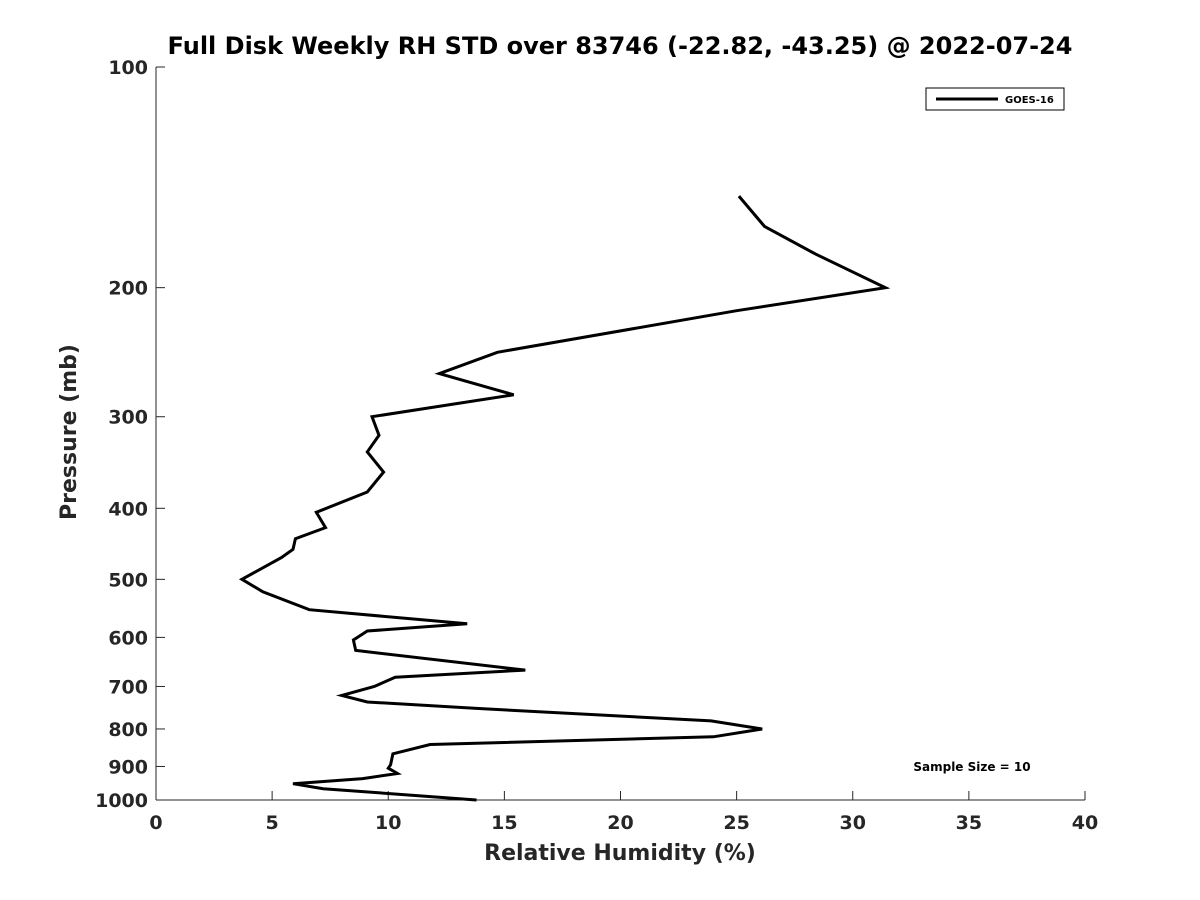  I want to click on x-tick-label: 30, so click(853, 823).